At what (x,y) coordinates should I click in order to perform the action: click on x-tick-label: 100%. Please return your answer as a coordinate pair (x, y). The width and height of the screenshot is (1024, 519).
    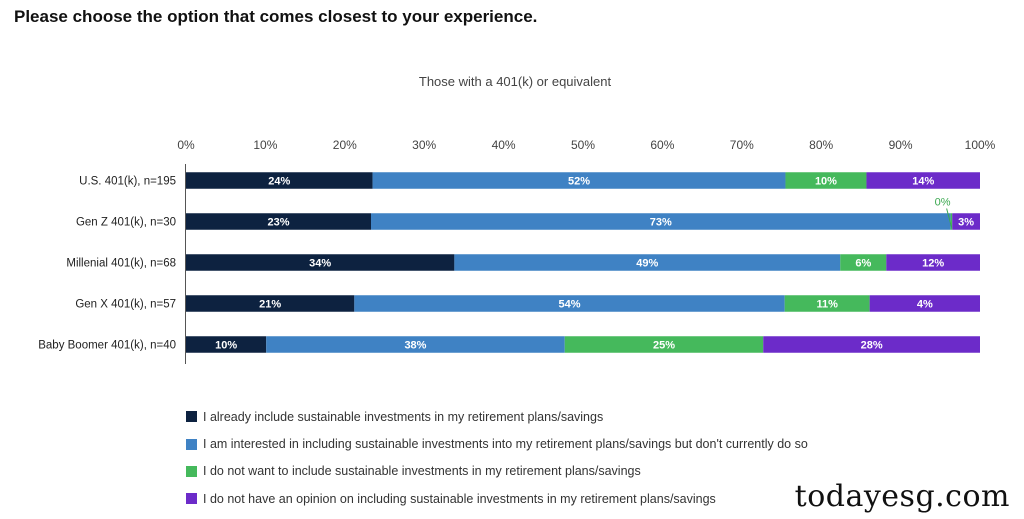
    Looking at the image, I should click on (980, 145).